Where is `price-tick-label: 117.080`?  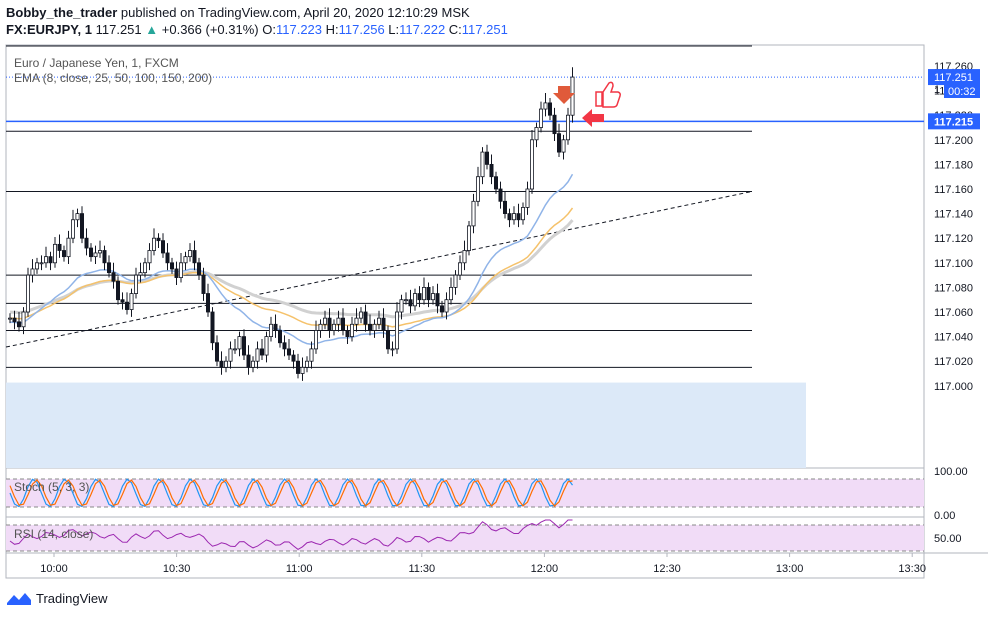 price-tick-label: 117.080 is located at coordinates (953, 288).